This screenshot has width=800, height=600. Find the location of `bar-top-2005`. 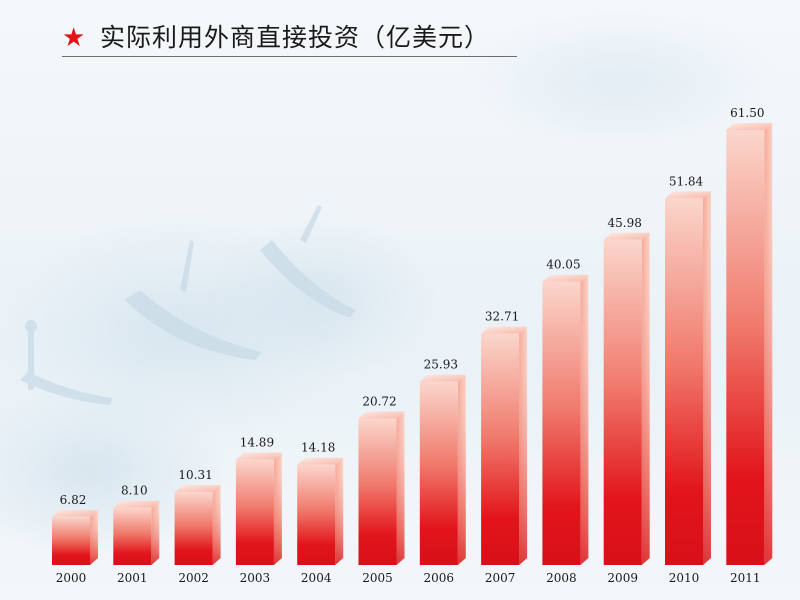

bar-top-2005 is located at coordinates (381, 415).